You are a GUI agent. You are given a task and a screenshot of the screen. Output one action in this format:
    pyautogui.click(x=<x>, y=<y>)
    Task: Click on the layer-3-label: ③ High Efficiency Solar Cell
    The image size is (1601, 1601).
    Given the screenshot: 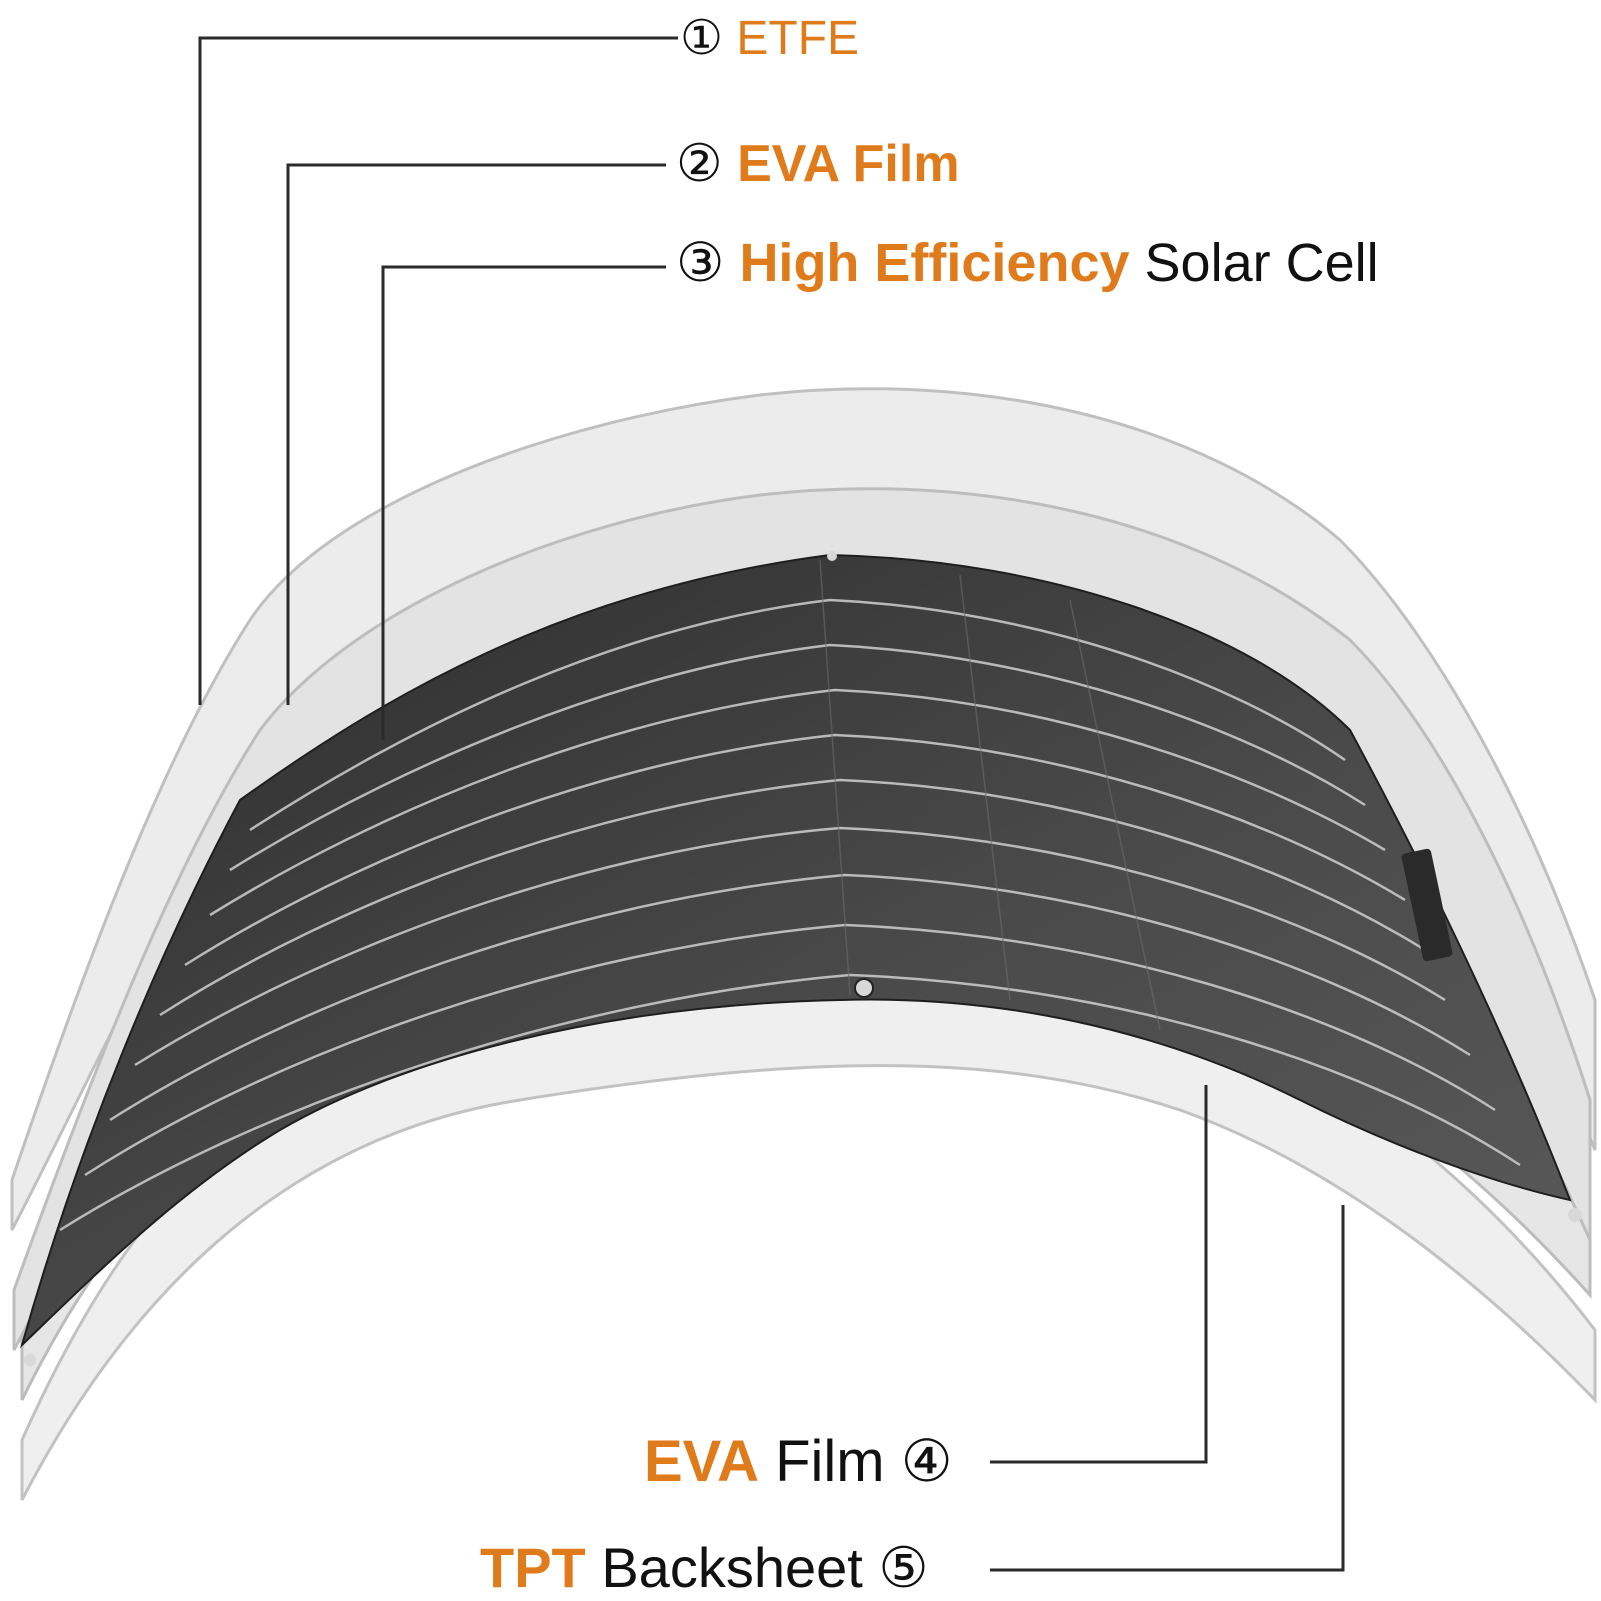 What is the action you would take?
    pyautogui.click(x=1027, y=263)
    